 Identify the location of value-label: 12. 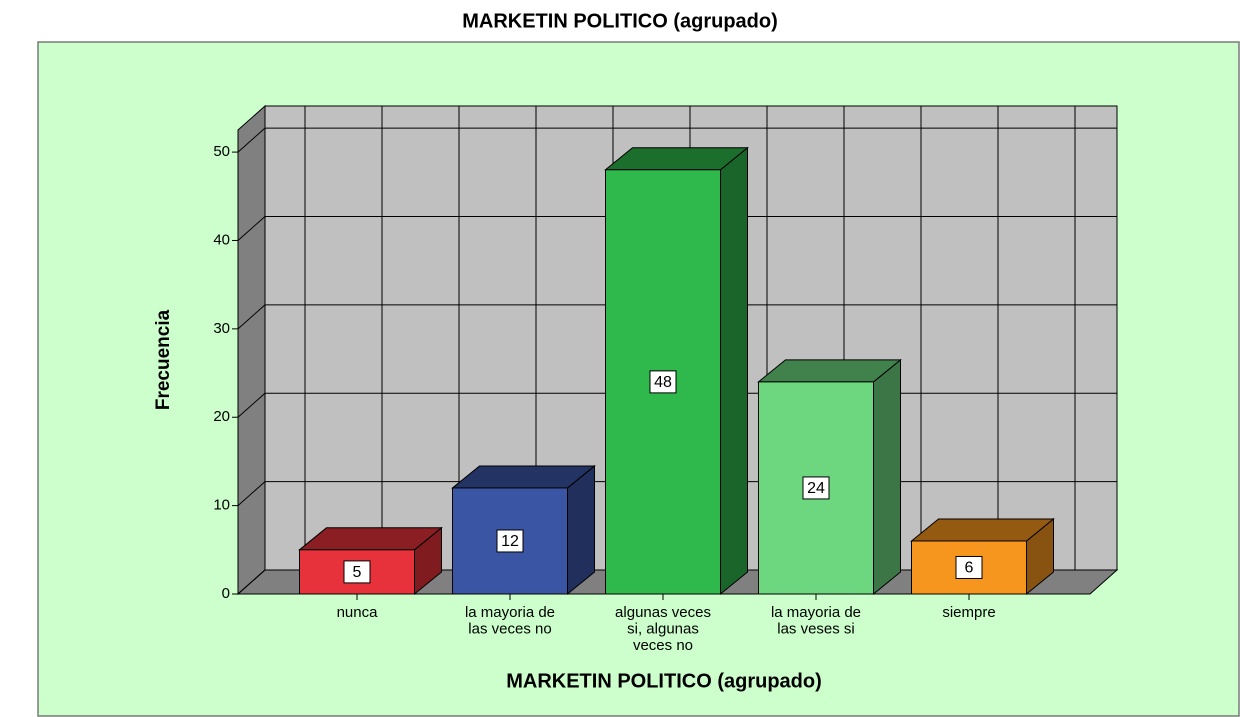
(510, 541).